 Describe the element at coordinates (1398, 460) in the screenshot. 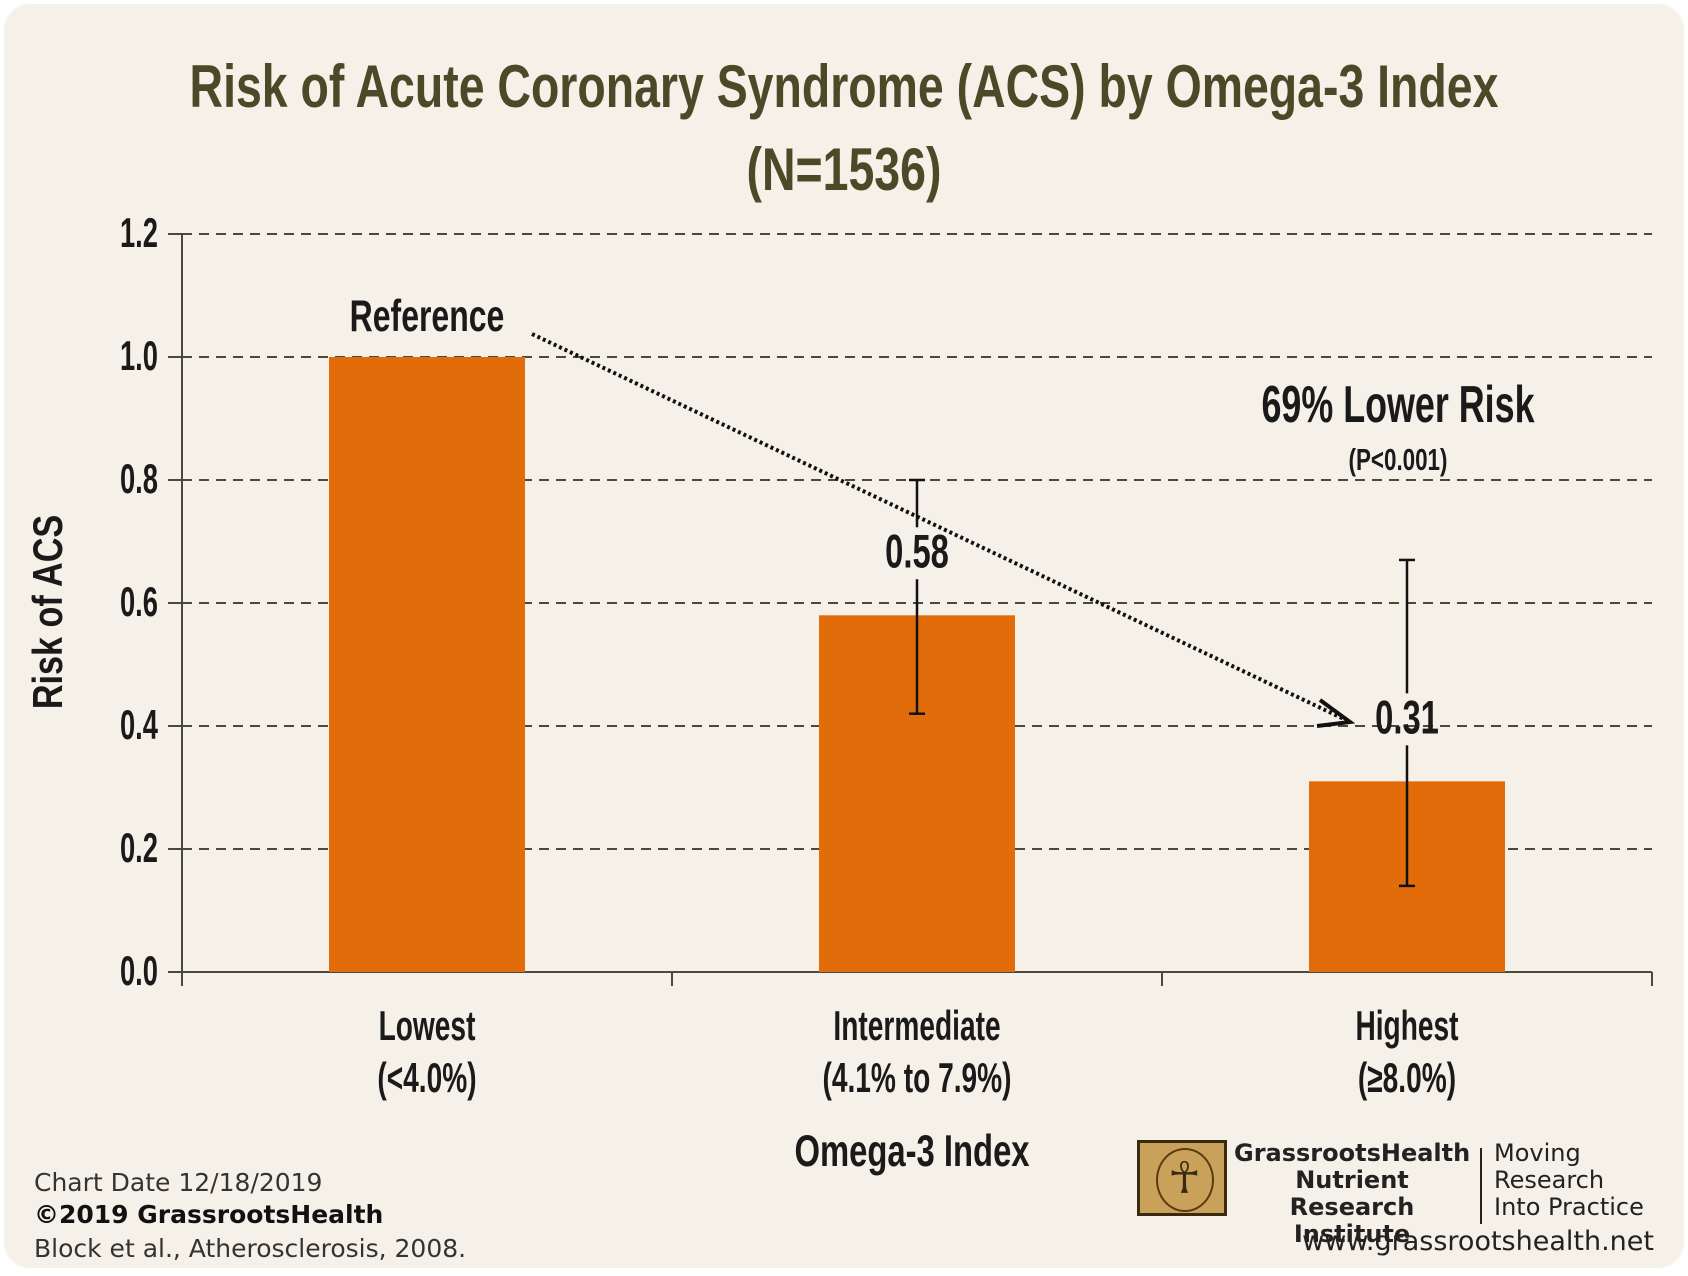

I see `annotation-p-value: (P<0.001)` at that location.